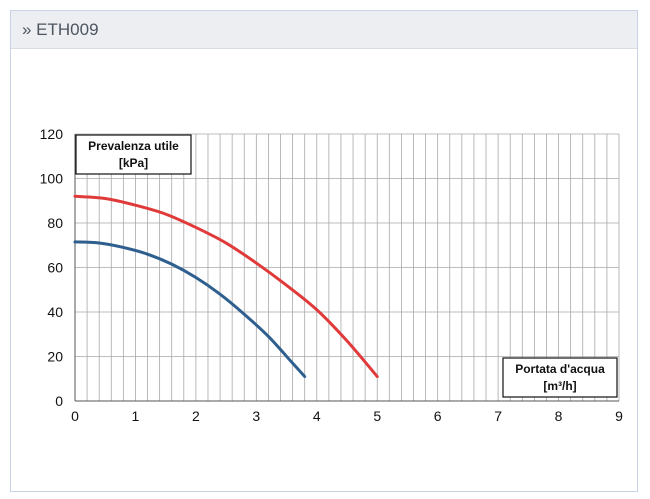  Describe the element at coordinates (55, 357) in the screenshot. I see `y-tick-label: 20` at that location.